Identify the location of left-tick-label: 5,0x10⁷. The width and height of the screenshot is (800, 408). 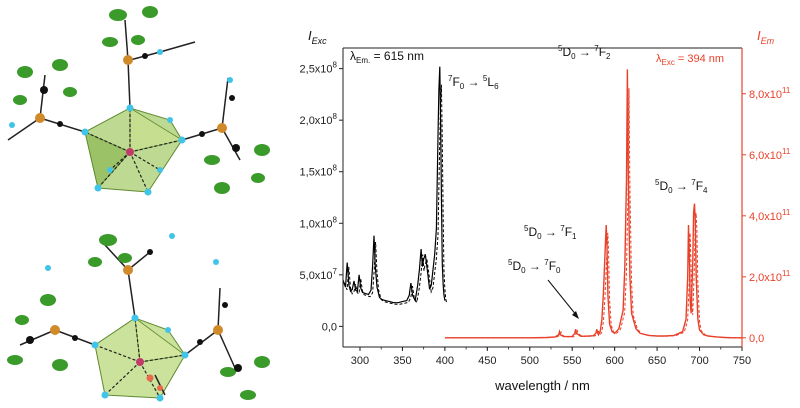
(319, 274).